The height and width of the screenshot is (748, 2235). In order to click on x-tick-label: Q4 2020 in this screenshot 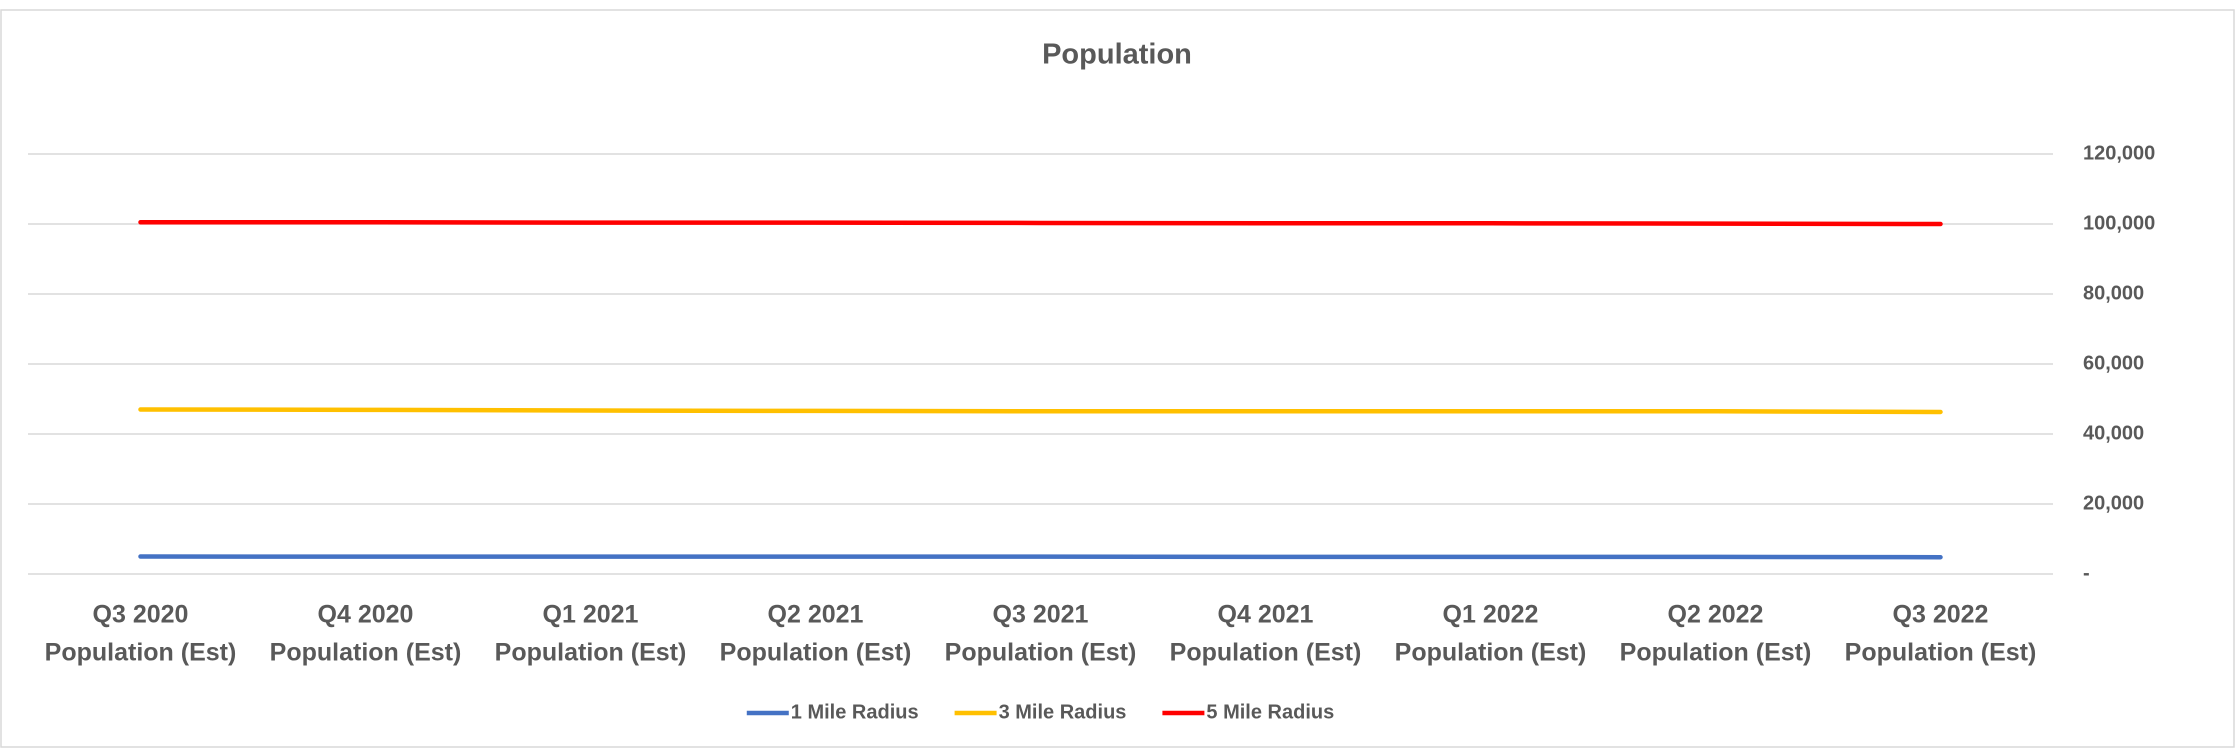, I will do `click(366, 615)`.